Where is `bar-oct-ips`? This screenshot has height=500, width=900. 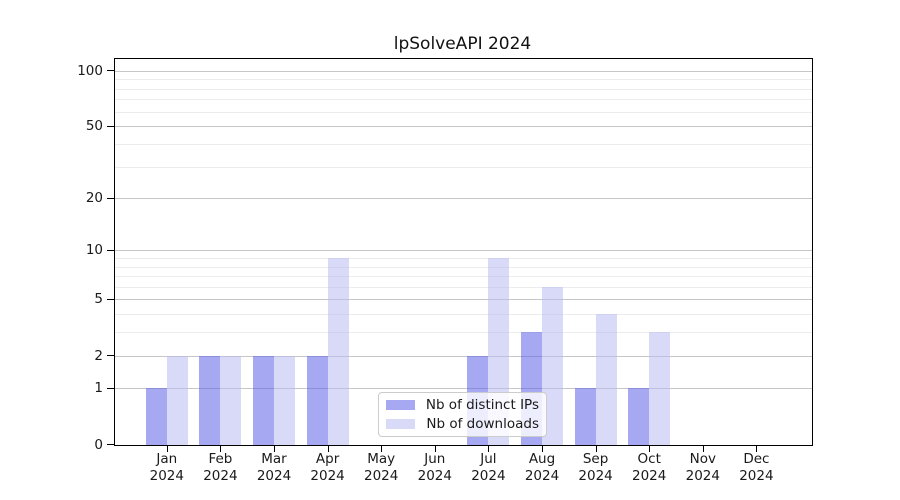
bar-oct-ips is located at coordinates (639, 416).